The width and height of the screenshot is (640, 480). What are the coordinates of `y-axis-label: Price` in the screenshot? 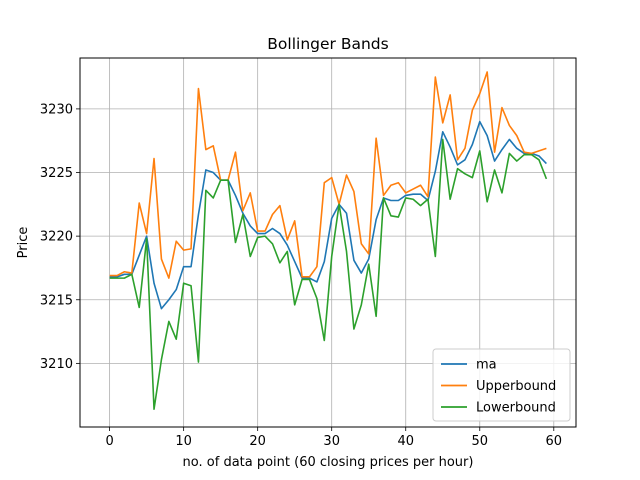 It's located at (23, 243).